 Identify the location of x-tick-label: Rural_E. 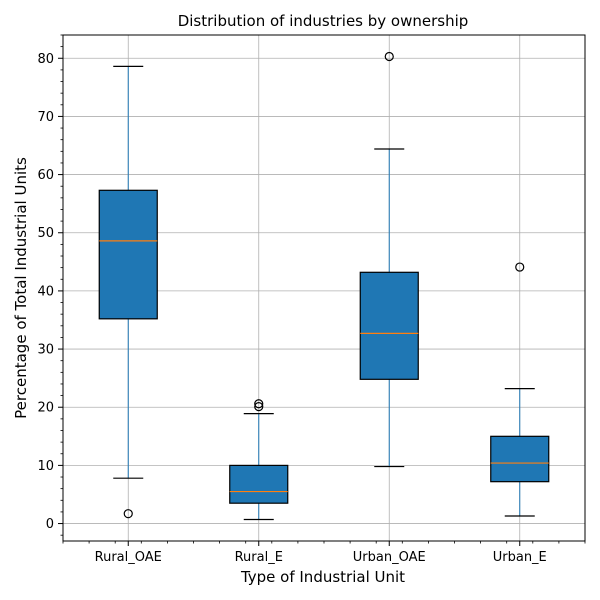
(259, 557).